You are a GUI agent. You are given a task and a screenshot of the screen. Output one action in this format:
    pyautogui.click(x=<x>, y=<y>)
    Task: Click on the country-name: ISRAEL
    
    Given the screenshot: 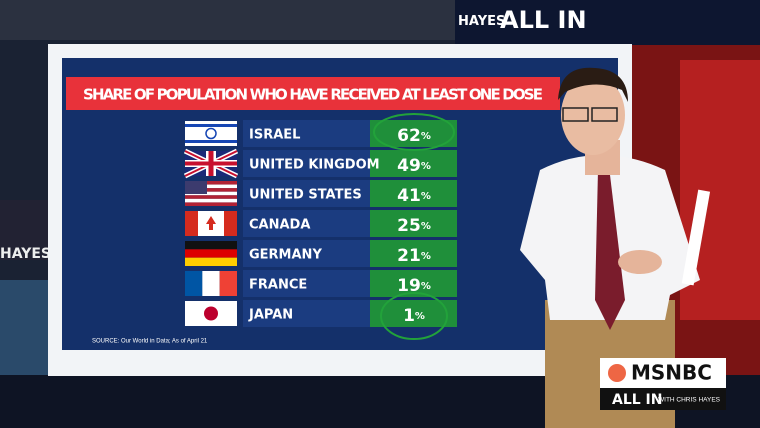 What is the action you would take?
    pyautogui.click(x=274, y=135)
    